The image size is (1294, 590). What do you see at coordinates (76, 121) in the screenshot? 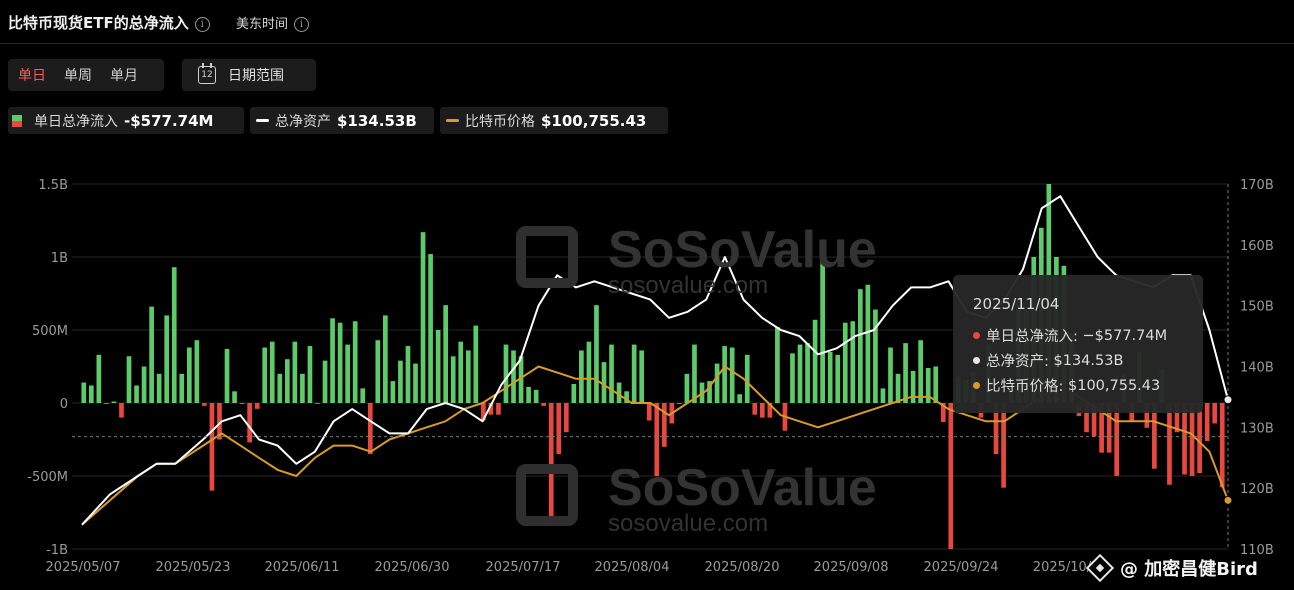
I see `legend-inflow-label: 单日总净流入` at bounding box center [76, 121].